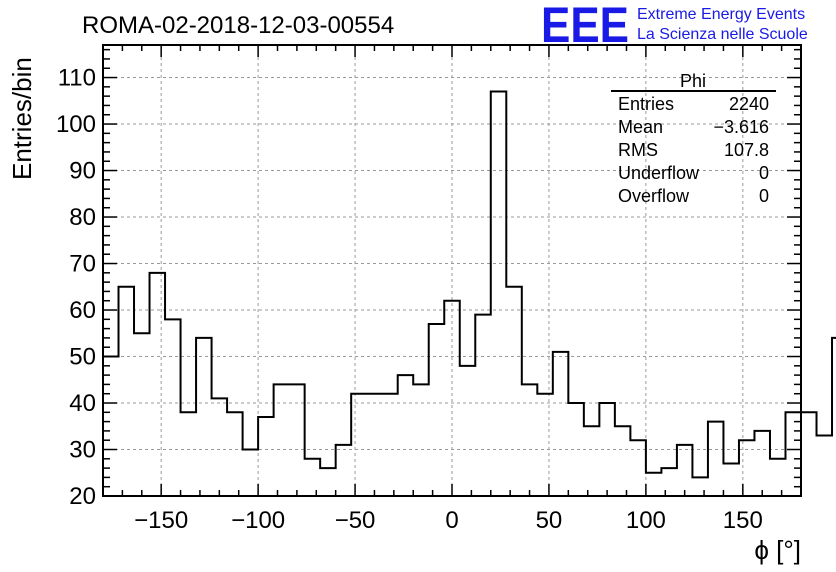  Describe the element at coordinates (76, 124) in the screenshot. I see `y-tick-label: 100` at that location.